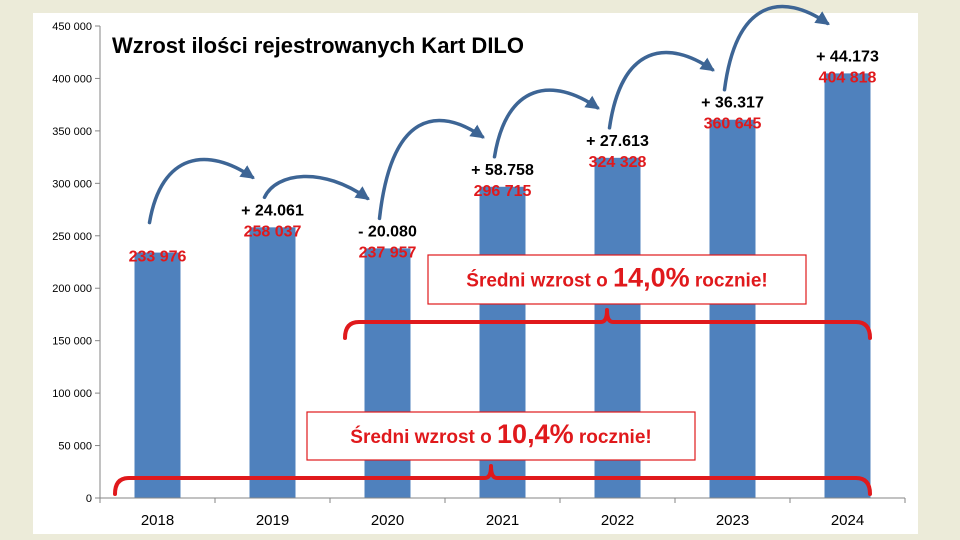  Describe the element at coordinates (72, 394) in the screenshot. I see `y-tick-label: 100 000` at that location.